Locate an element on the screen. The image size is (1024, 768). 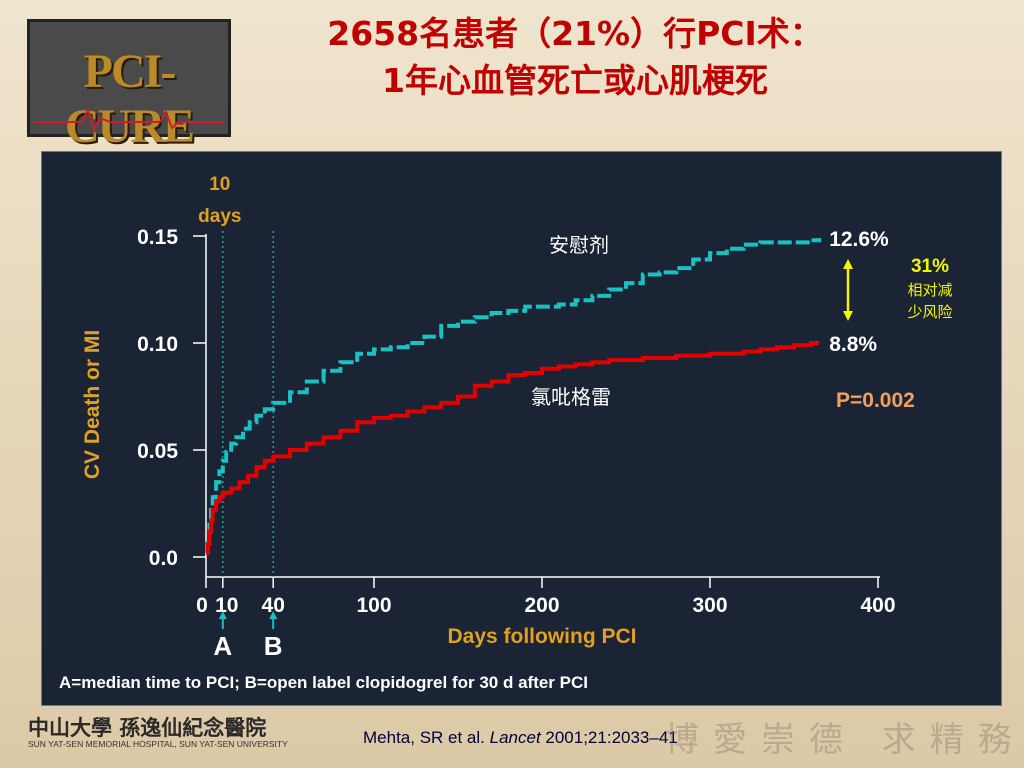
day-marker-label-value: 10 is located at coordinates (219, 184).